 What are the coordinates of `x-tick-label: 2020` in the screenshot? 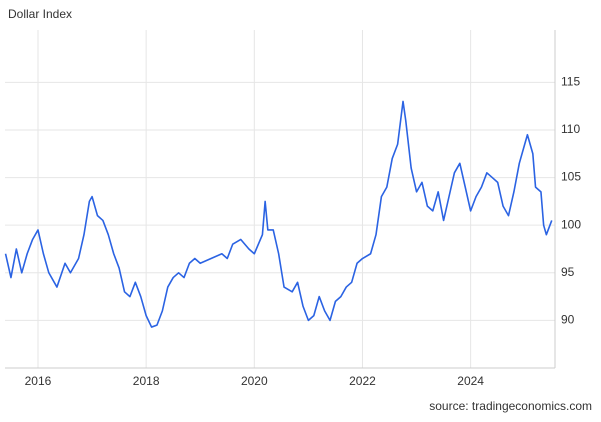 It's located at (254, 381).